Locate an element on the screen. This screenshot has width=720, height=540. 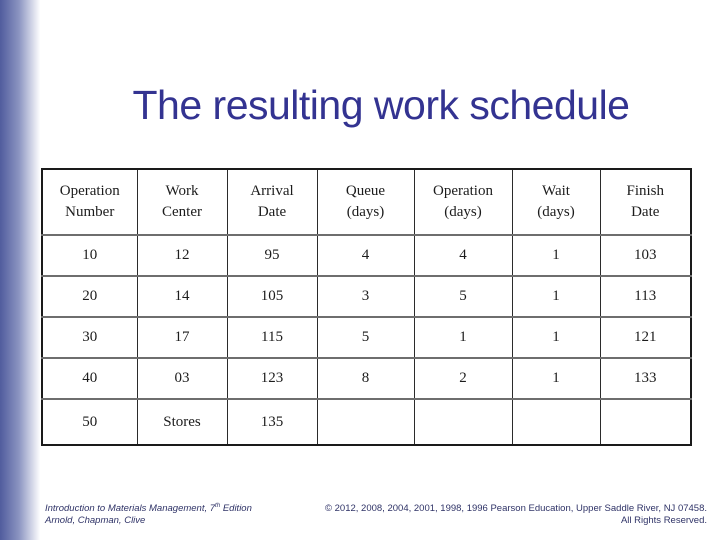
cell-finish-date: 113 is located at coordinates (645, 296).